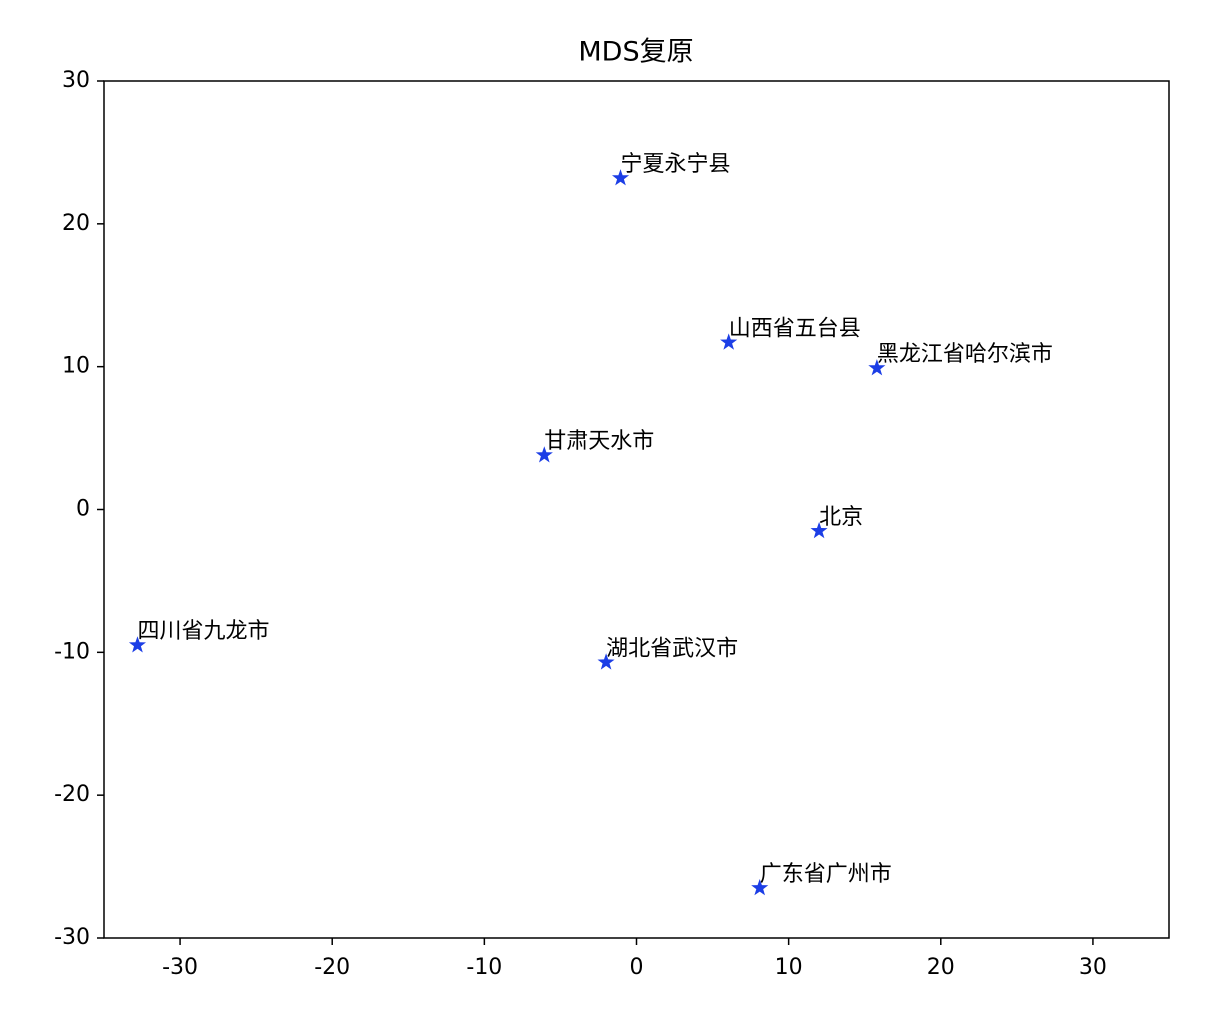 This screenshot has width=1222, height=1012. What do you see at coordinates (484, 967) in the screenshot?
I see `x-tick-label: -10` at bounding box center [484, 967].